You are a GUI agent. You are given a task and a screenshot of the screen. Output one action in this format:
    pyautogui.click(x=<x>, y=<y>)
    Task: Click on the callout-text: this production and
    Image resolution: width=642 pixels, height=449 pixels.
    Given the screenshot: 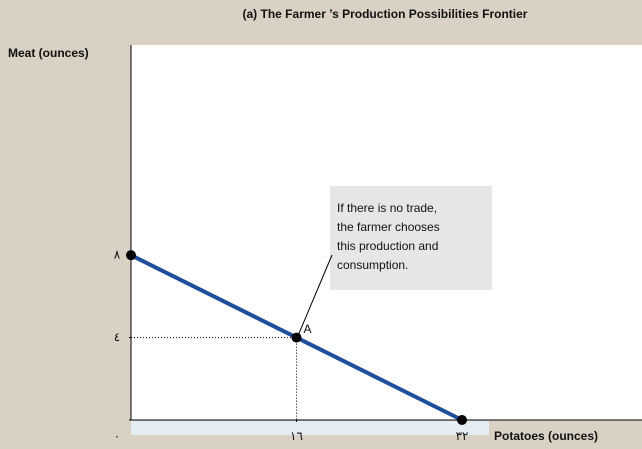 What is the action you would take?
    pyautogui.click(x=387, y=246)
    